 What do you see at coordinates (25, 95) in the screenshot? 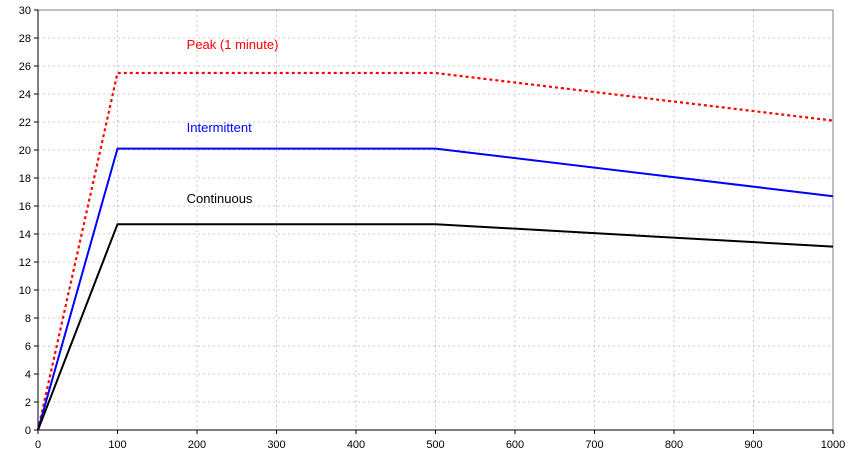
I see `y-tick-label: 24` at bounding box center [25, 95].